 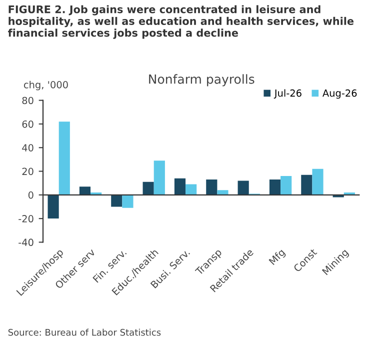 I want to click on chart-subtitle: Nonfarm payrolls, so click(x=201, y=80).